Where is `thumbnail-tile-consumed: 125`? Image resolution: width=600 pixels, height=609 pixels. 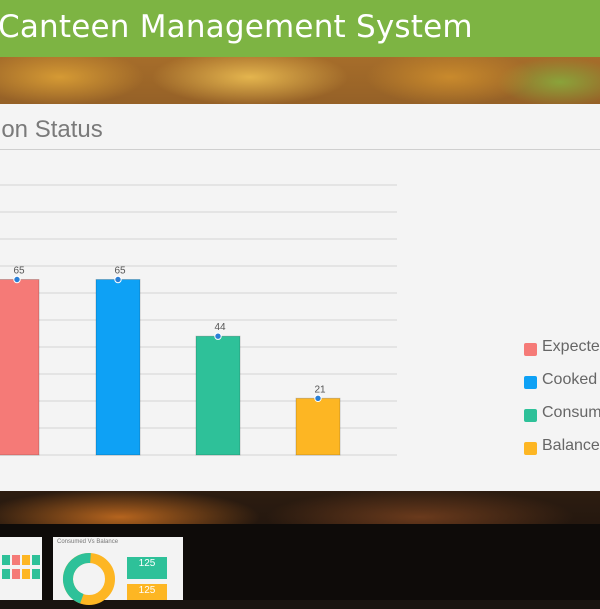
thumbnail-tile-consumed: 125 is located at coordinates (147, 568).